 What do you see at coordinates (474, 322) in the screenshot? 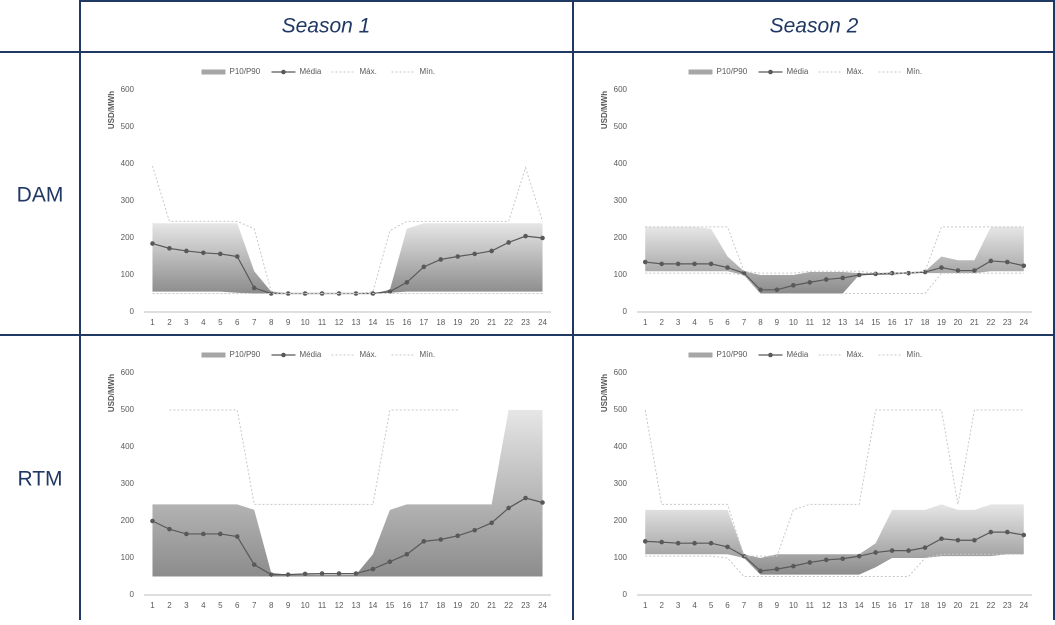
I see `x-tick-label: 20` at bounding box center [474, 322].